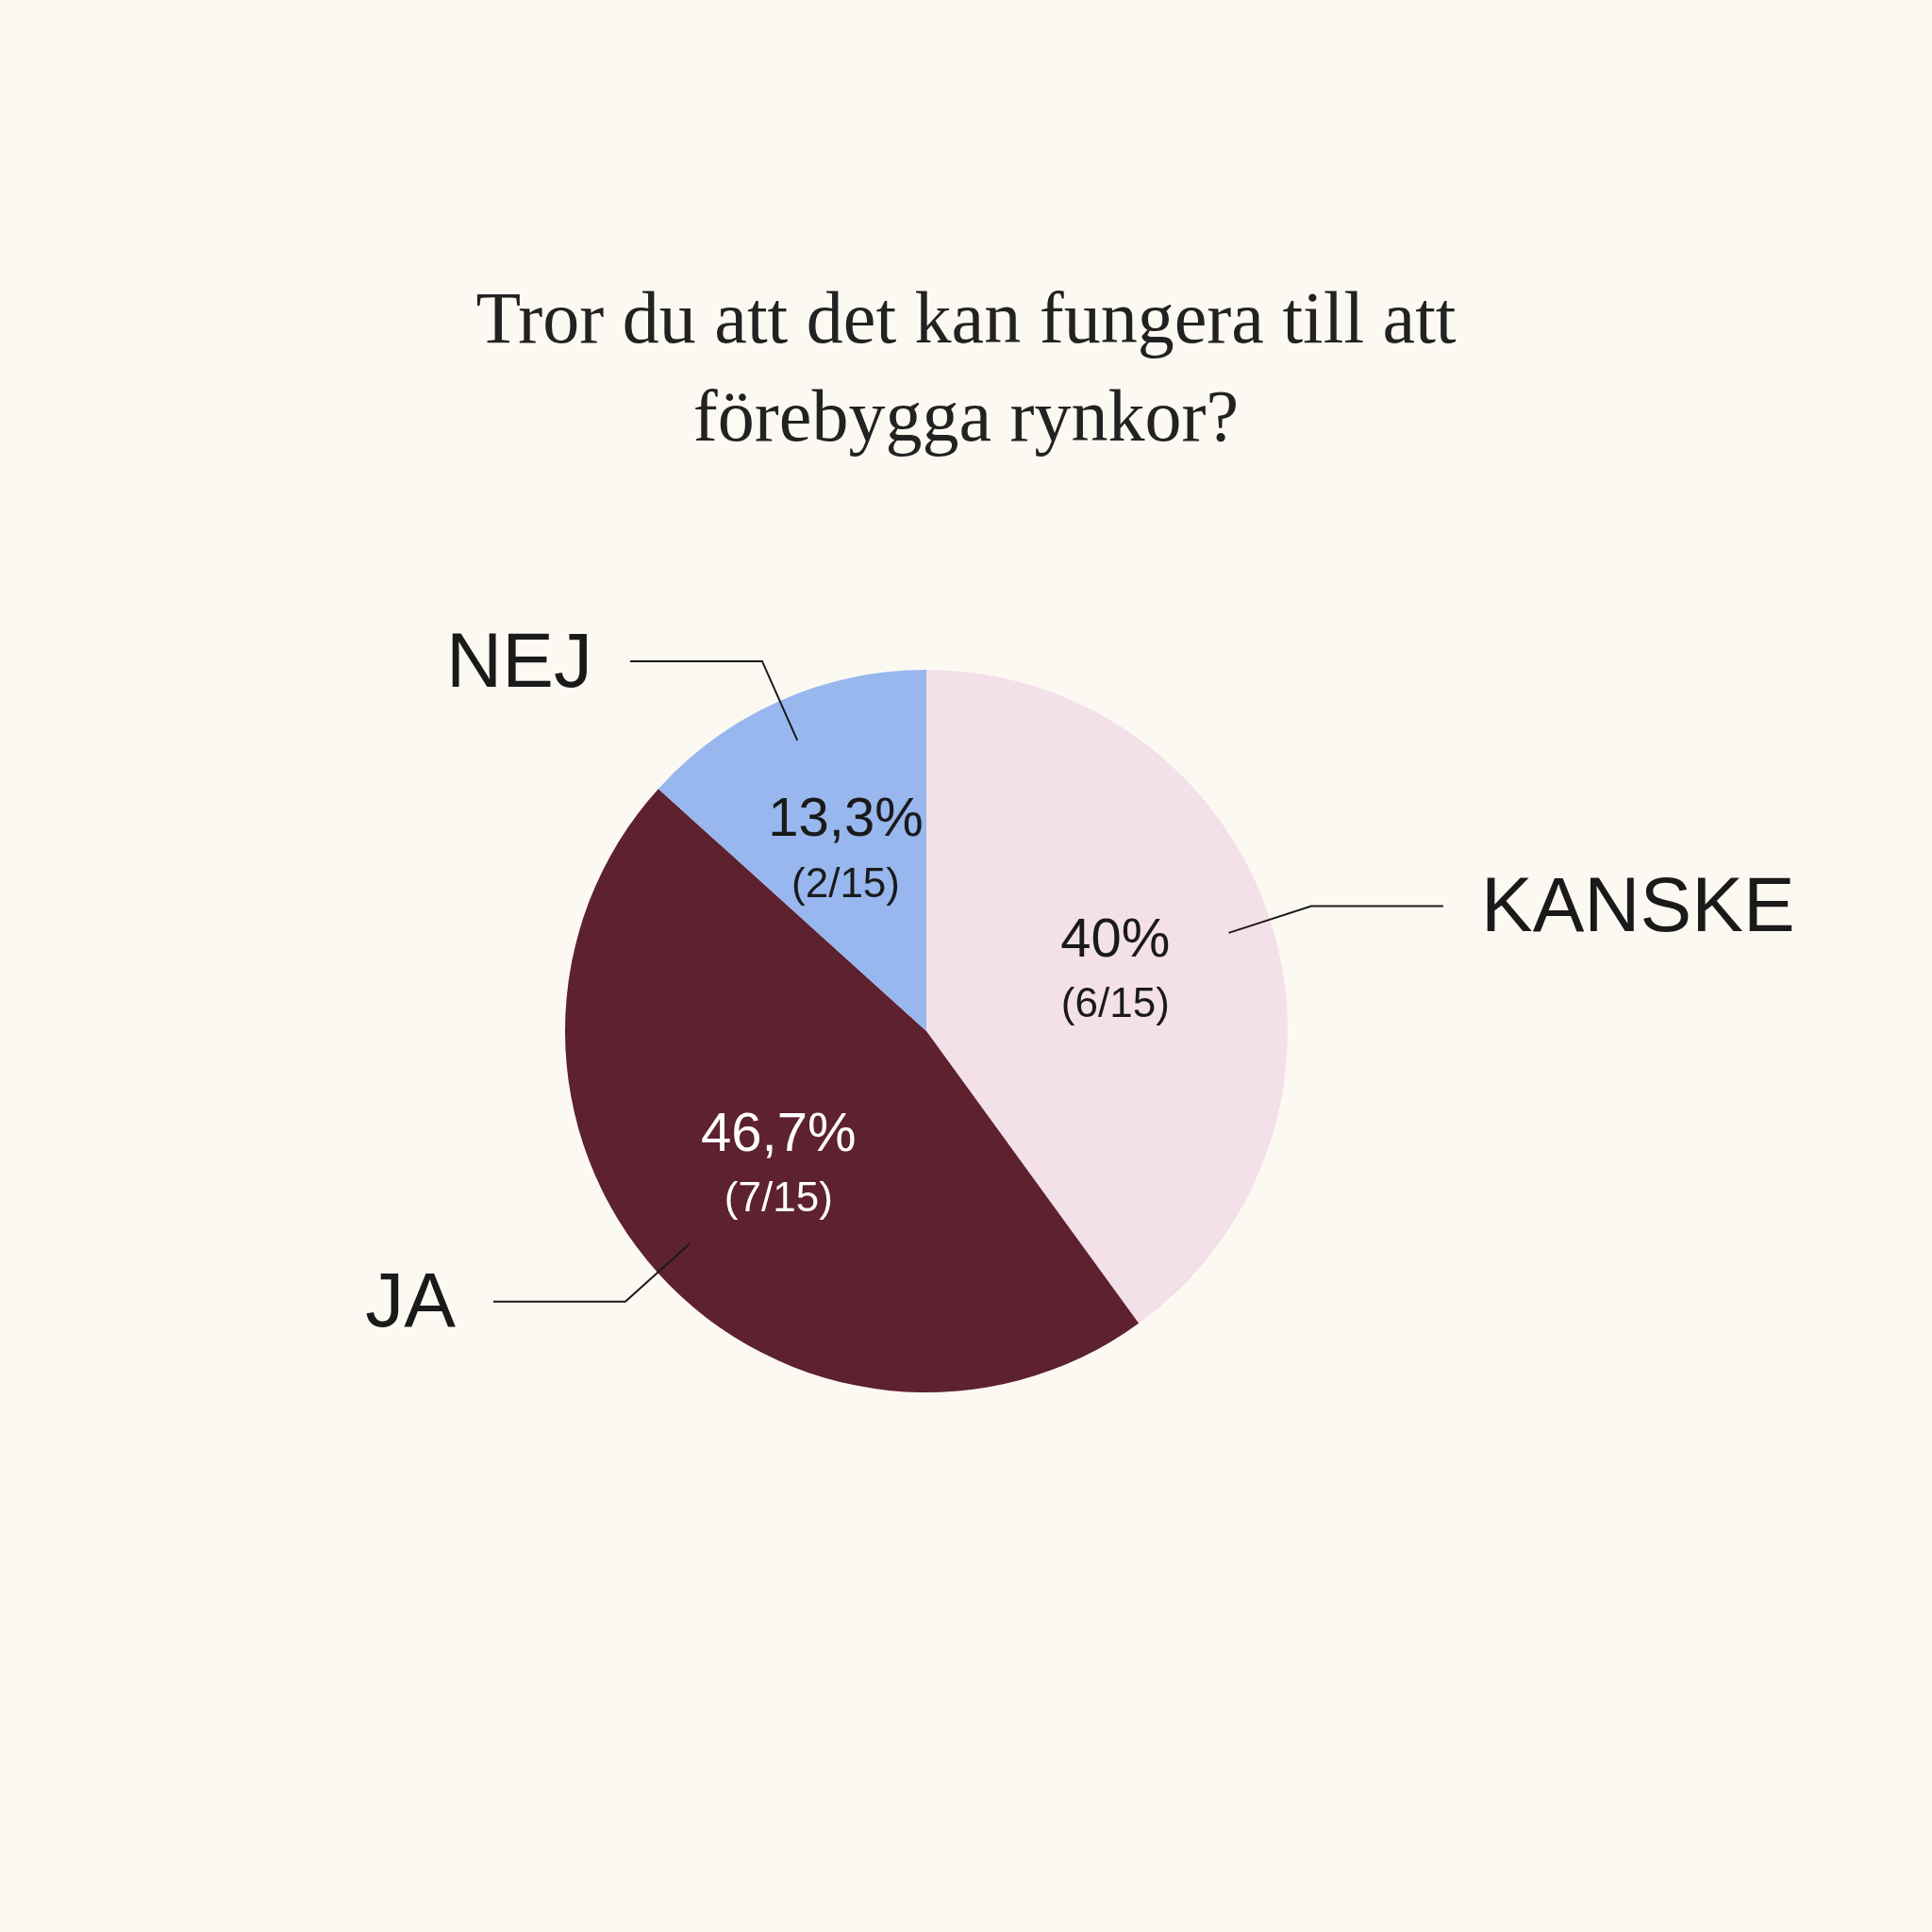 The width and height of the screenshot is (1932, 1932). I want to click on chart-title: Tror du att det kan fungera till att förebygga rynkor?, so click(966, 366).